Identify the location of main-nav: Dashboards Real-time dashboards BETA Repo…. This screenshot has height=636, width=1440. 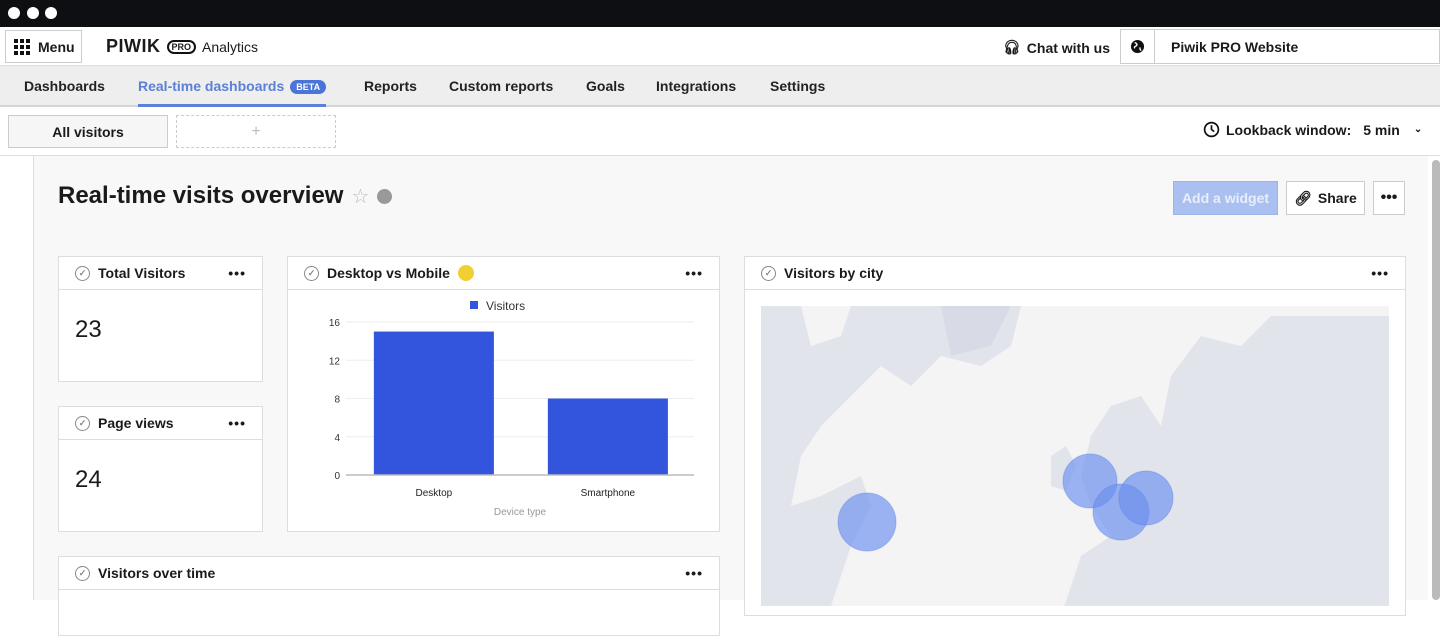
(720, 87).